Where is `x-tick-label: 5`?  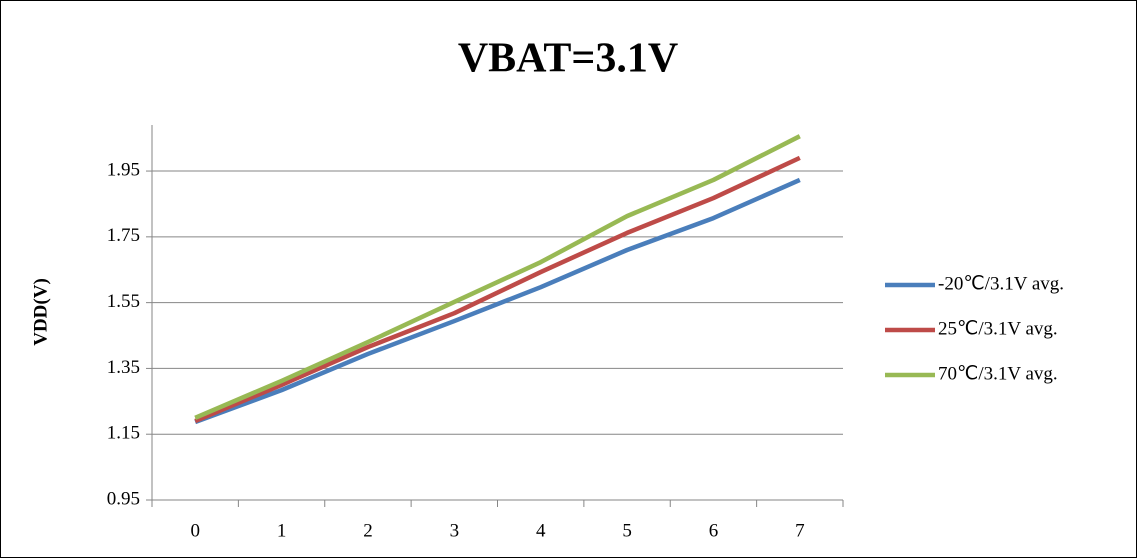
x-tick-label: 5 is located at coordinates (627, 530).